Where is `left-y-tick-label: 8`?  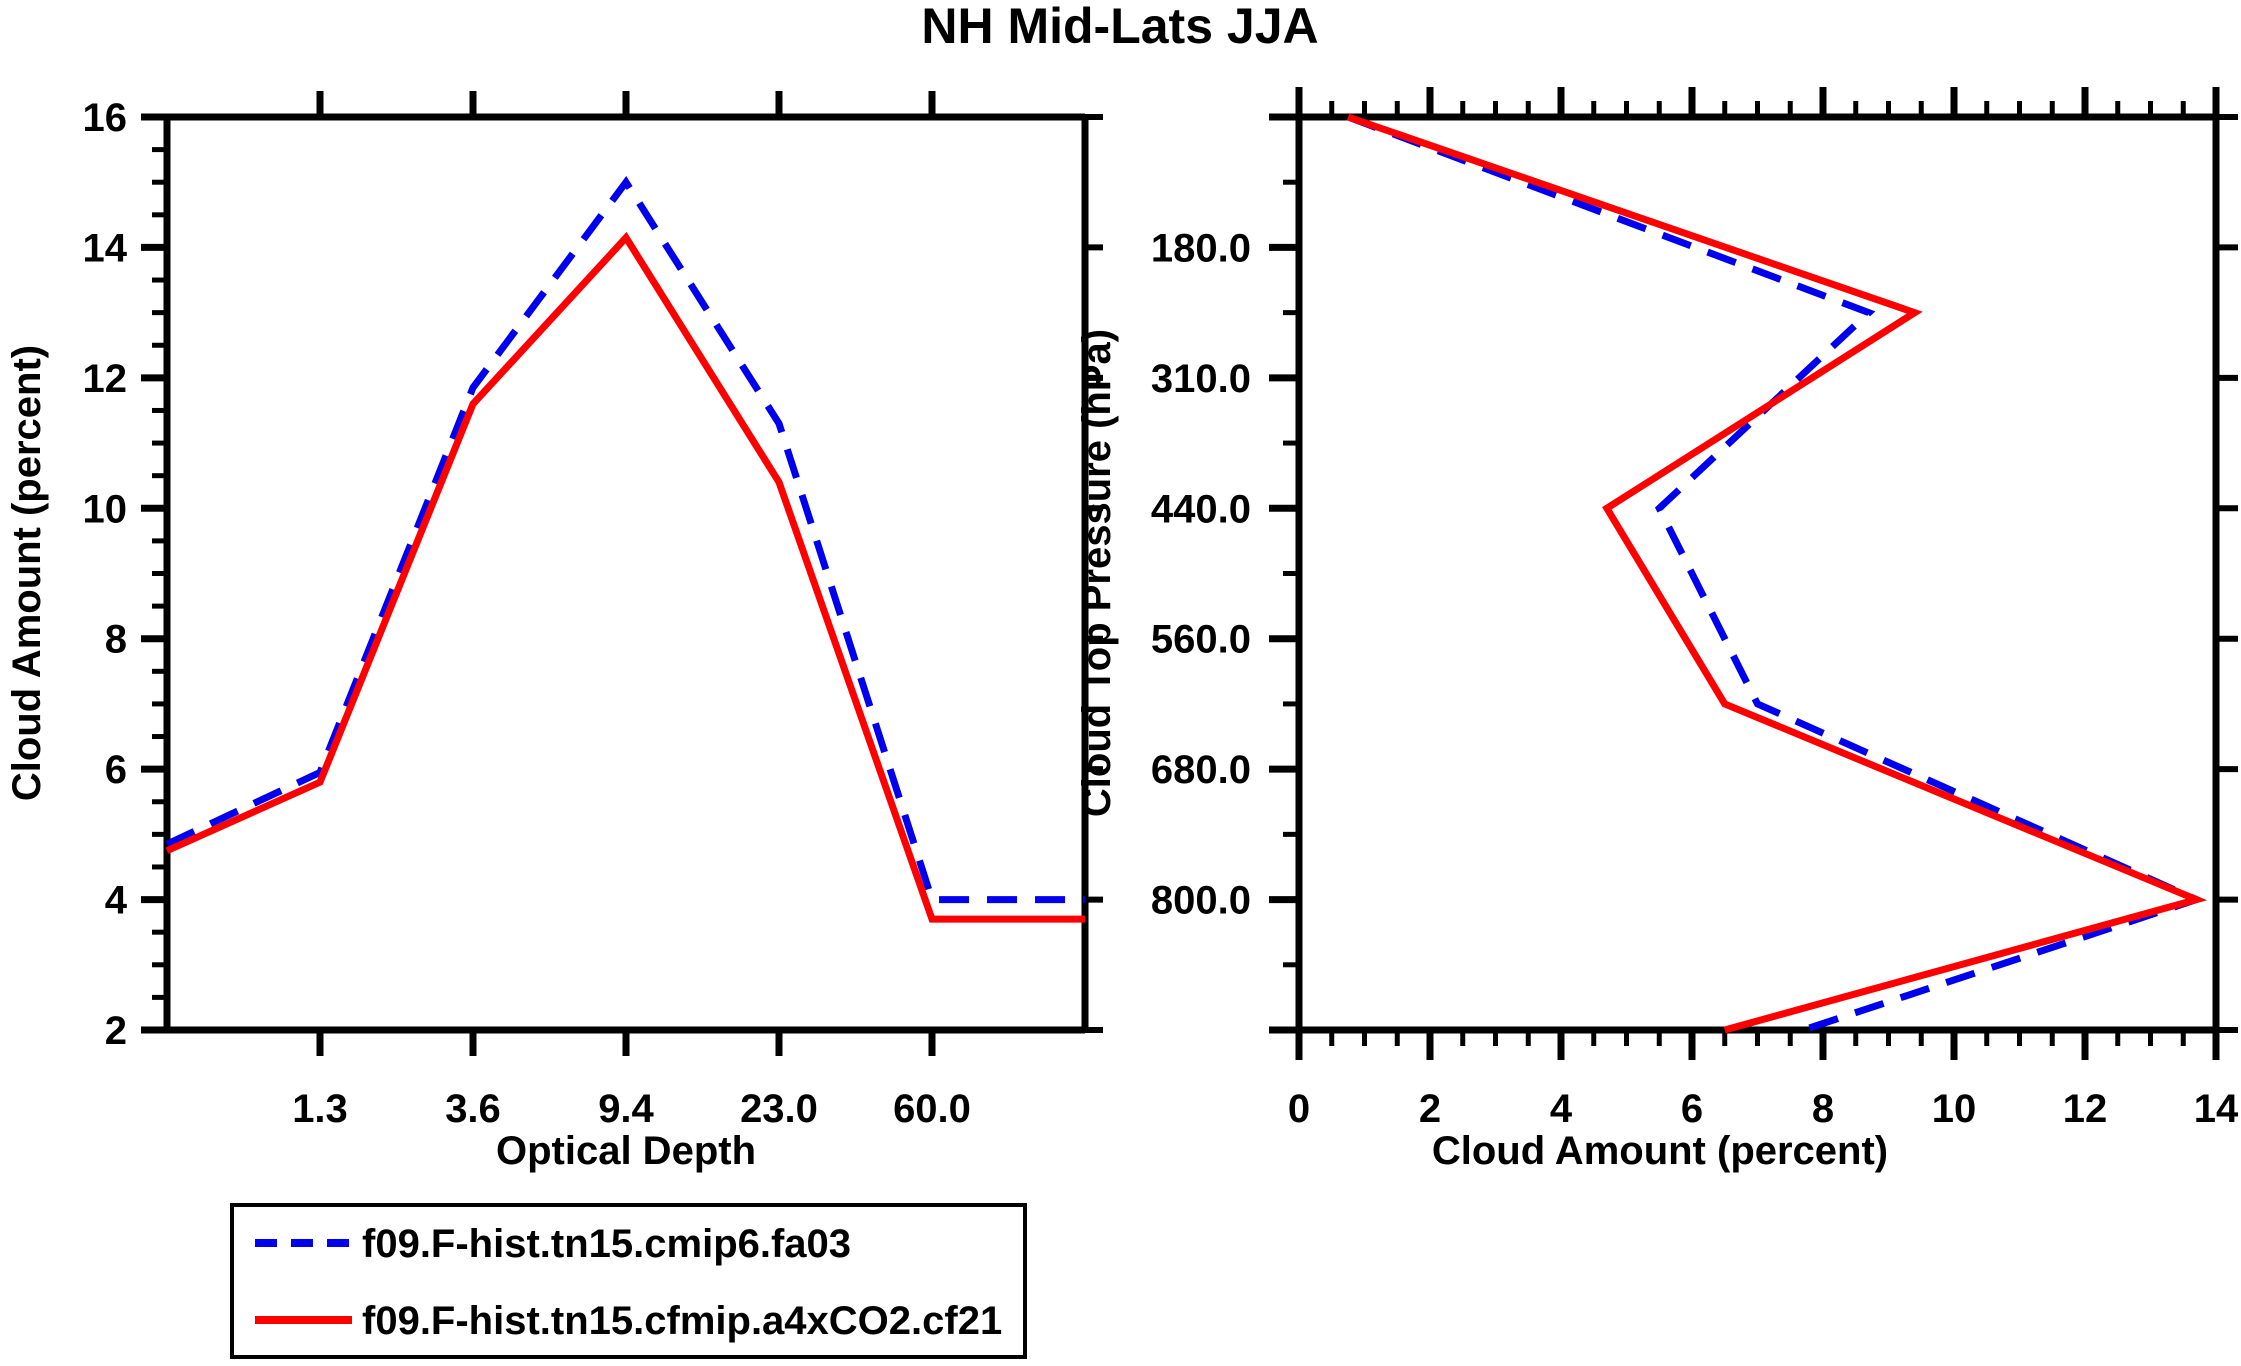
left-y-tick-label: 8 is located at coordinates (116, 640).